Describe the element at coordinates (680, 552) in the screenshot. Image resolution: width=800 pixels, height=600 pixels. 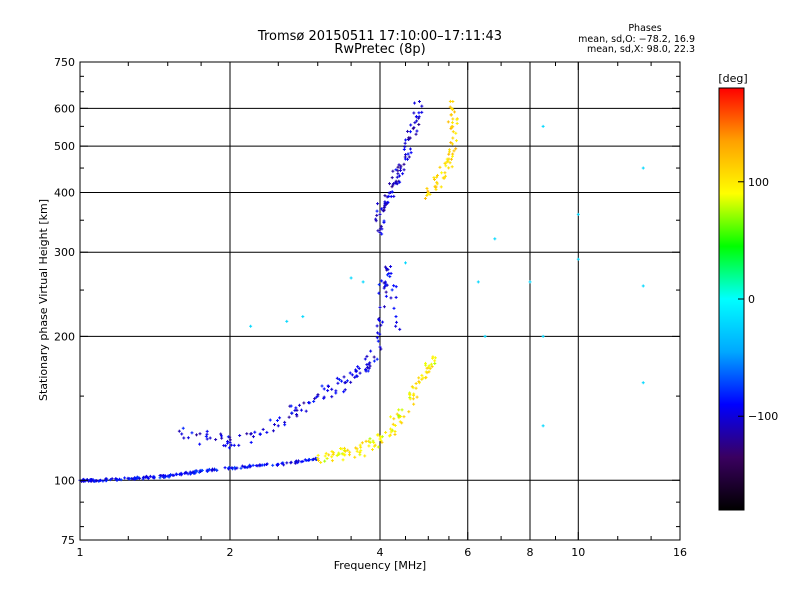
I see `x-tick-label: 16` at that location.